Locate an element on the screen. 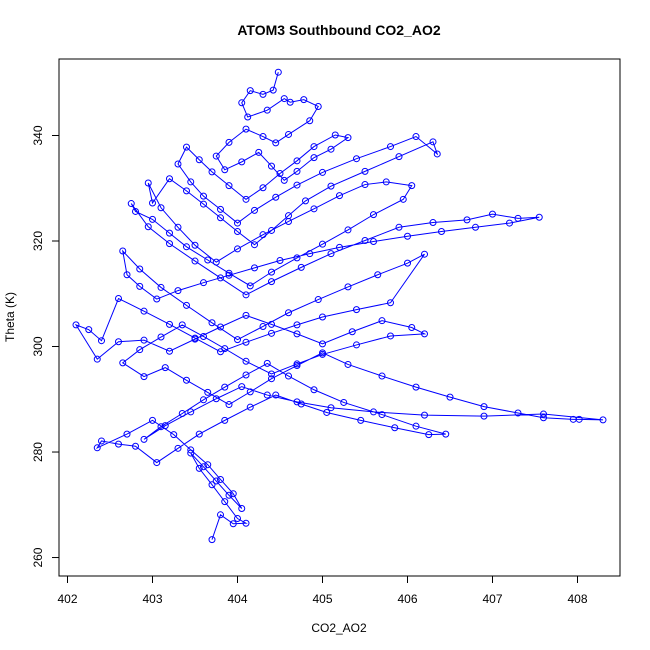  x-tick-label: 406 is located at coordinates (407, 599).